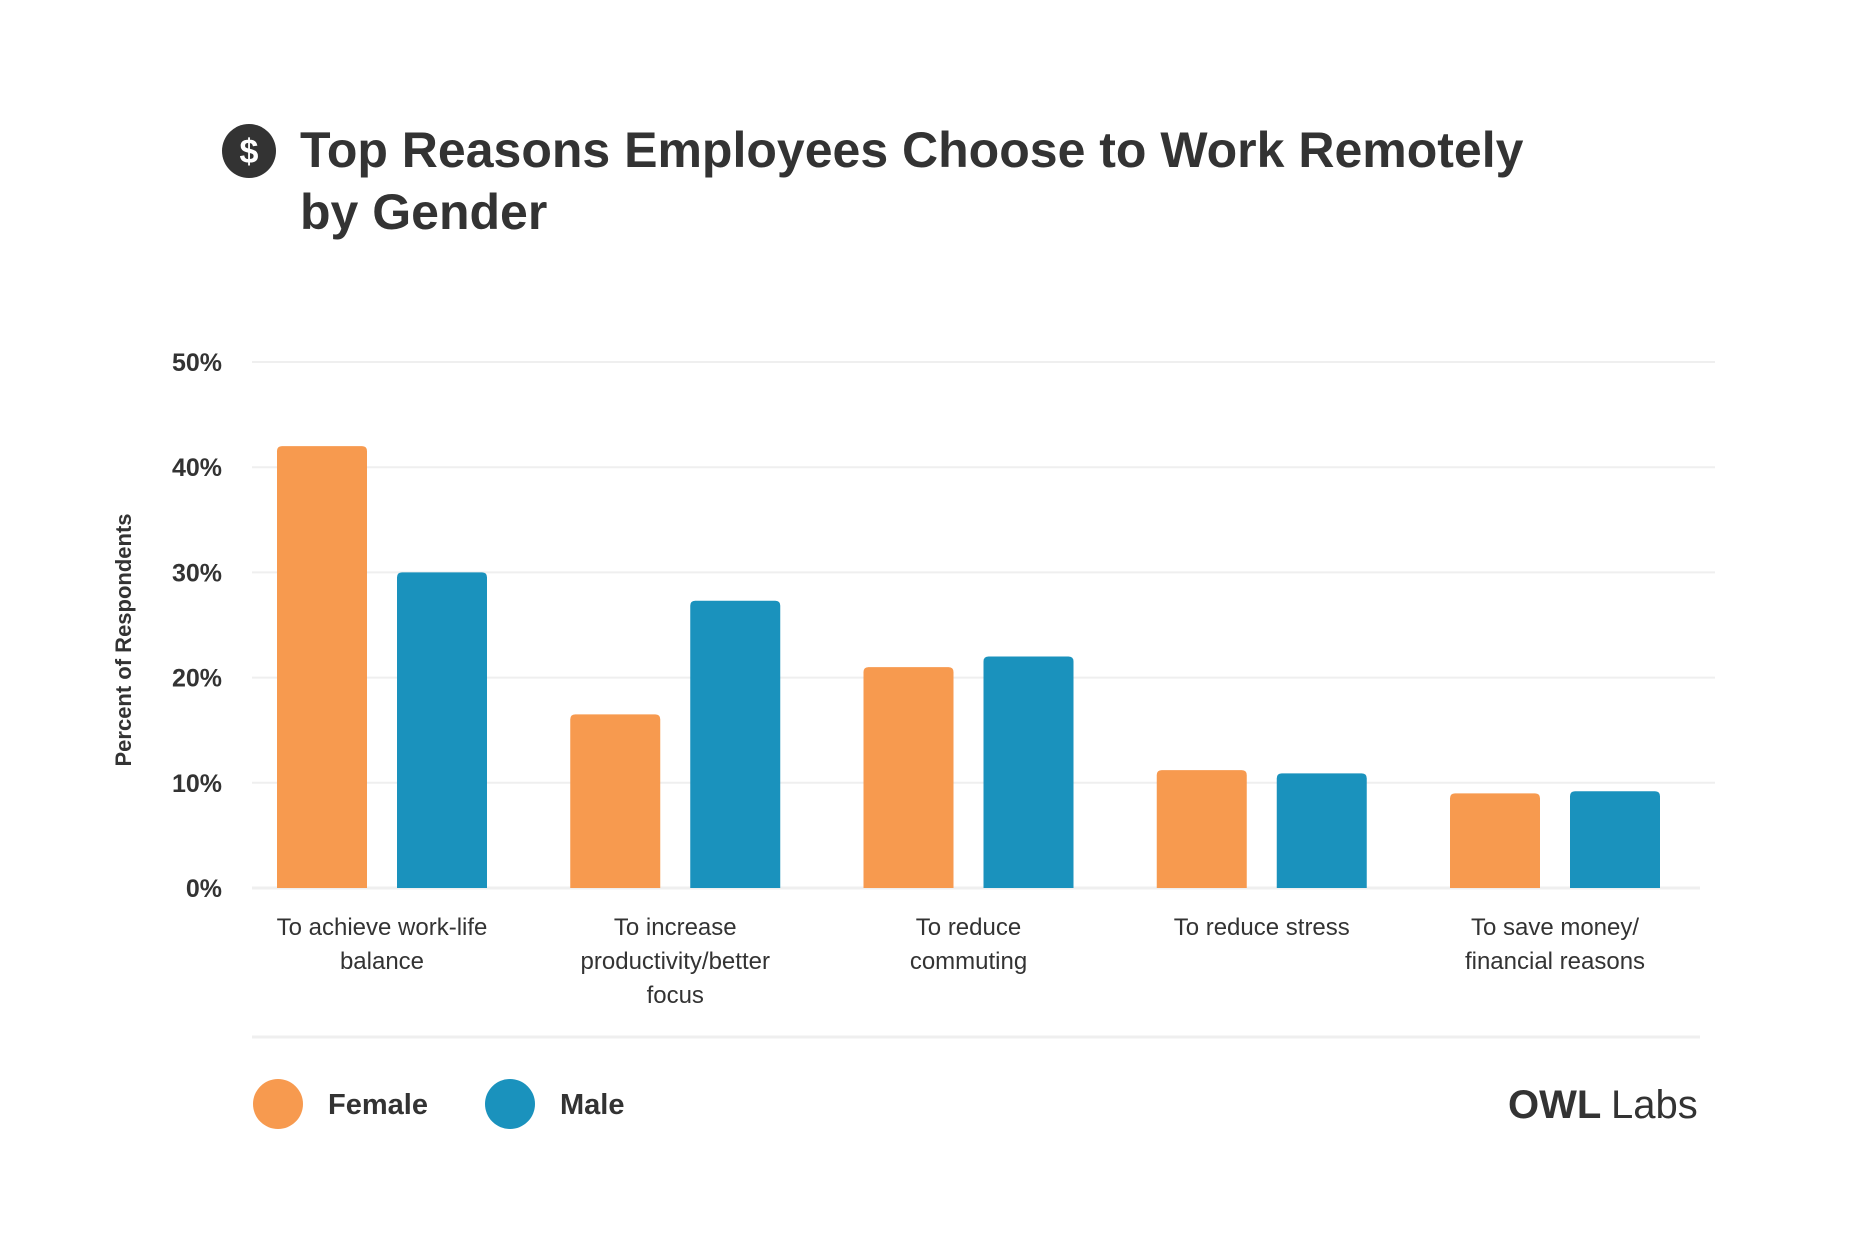 The image size is (1857, 1237). Describe the element at coordinates (968, 944) in the screenshot. I see `x-category-label: To reduce commuting` at that location.